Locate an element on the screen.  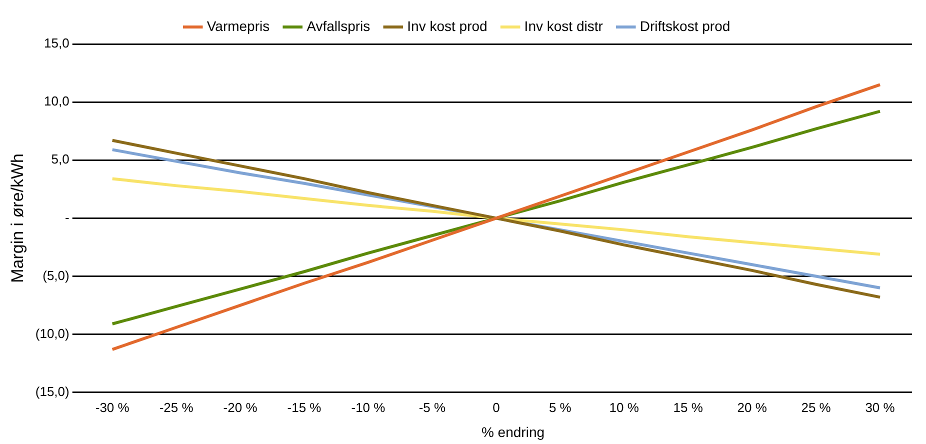
x-tick-label: -20 % is located at coordinates (240, 407).